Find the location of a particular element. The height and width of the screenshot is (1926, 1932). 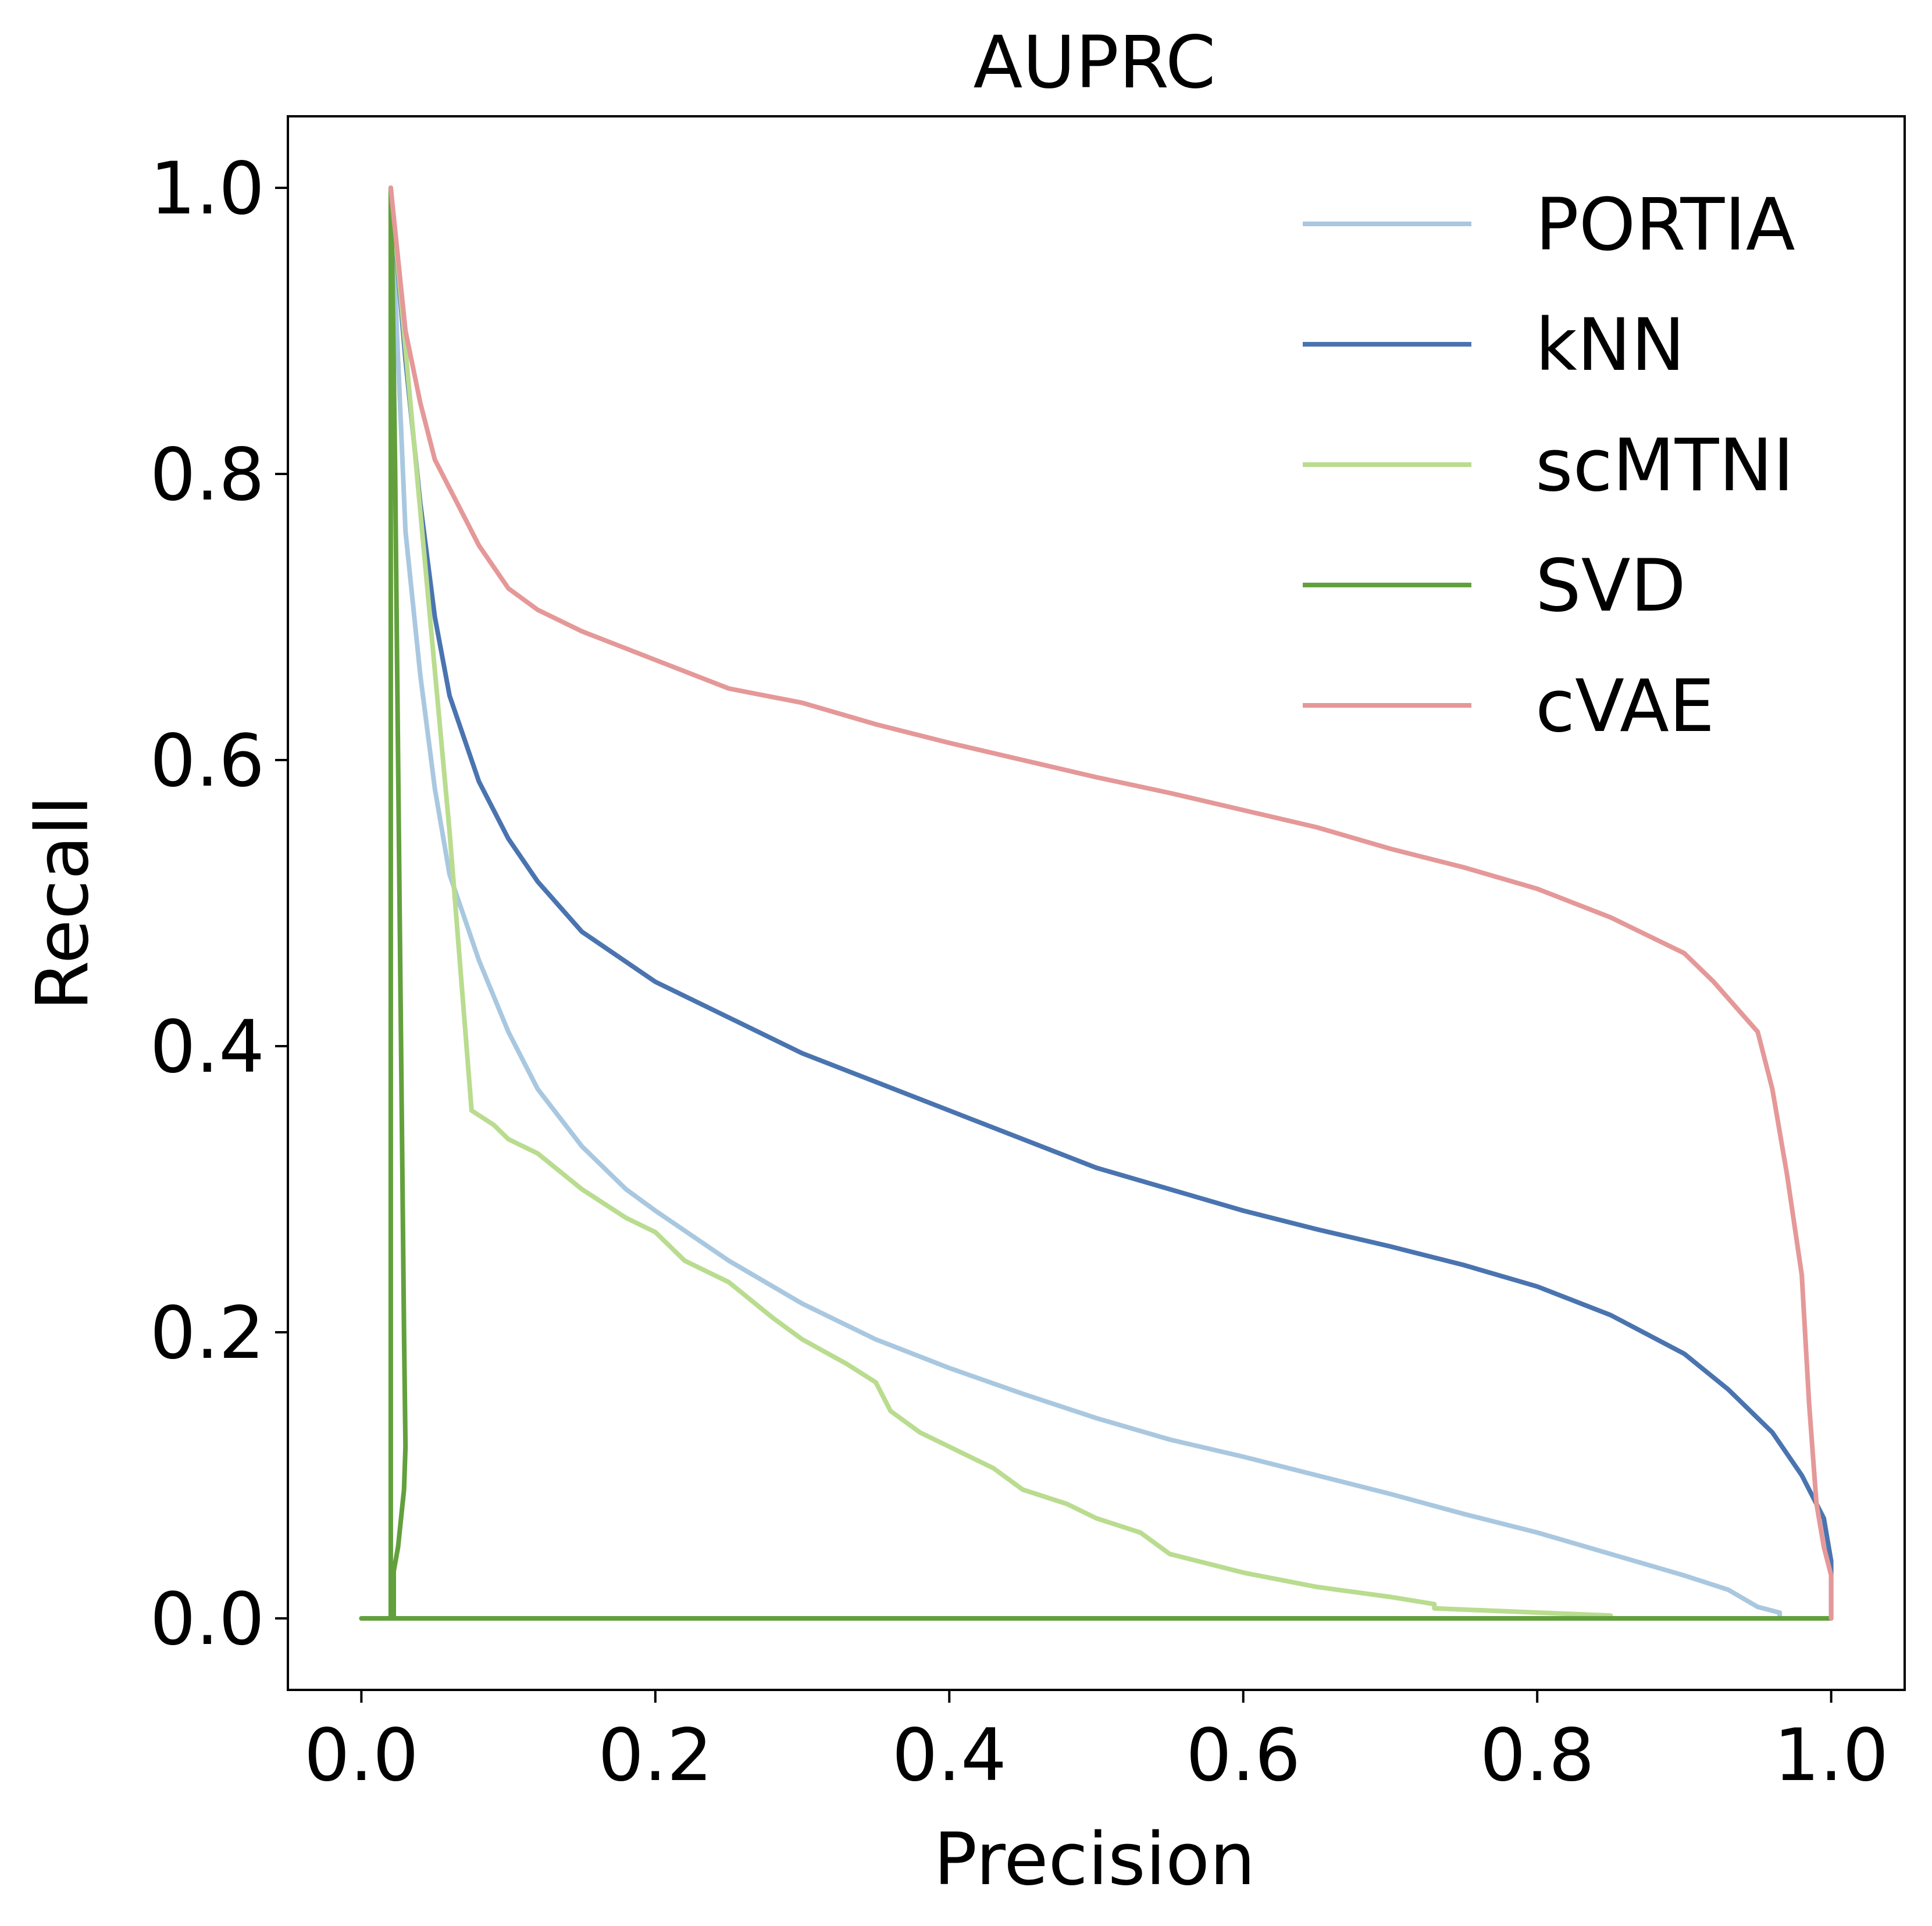

legend-label-knn: kNN is located at coordinates (1610, 345).